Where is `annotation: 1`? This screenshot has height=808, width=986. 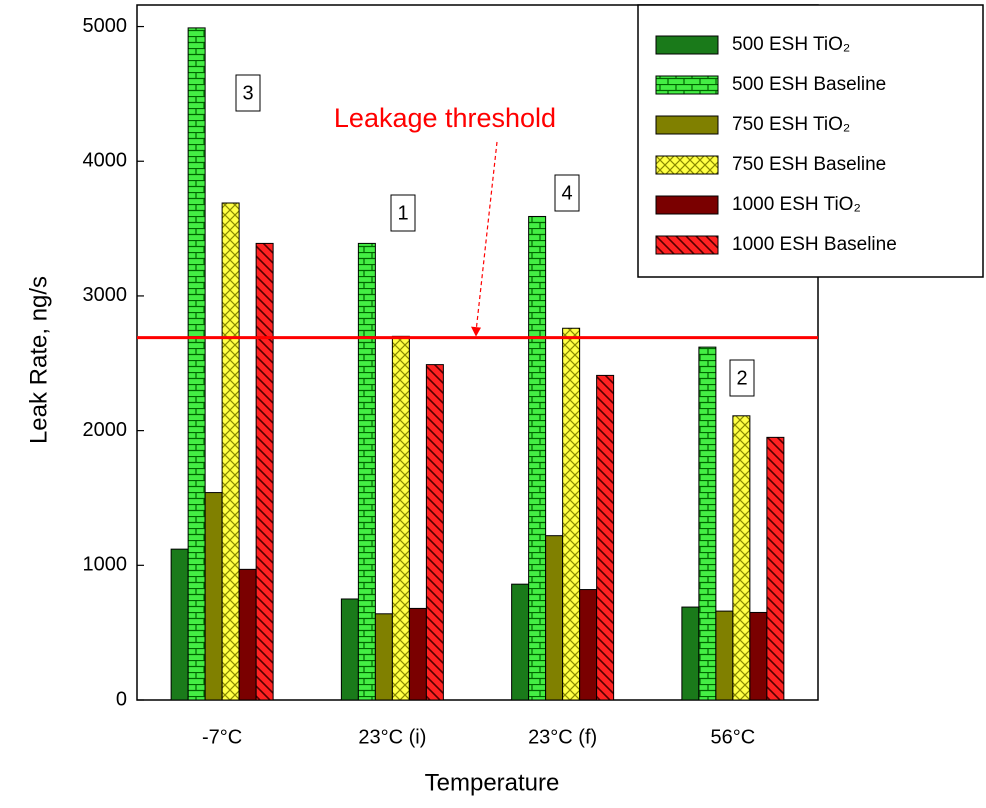 annotation: 1 is located at coordinates (402, 213).